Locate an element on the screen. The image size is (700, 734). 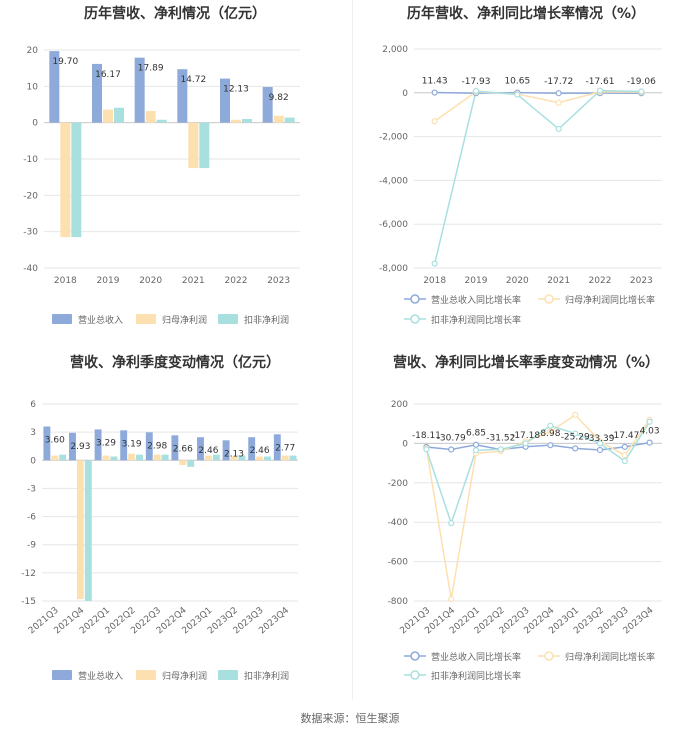
data-label: 2.93 is located at coordinates (80, 447).